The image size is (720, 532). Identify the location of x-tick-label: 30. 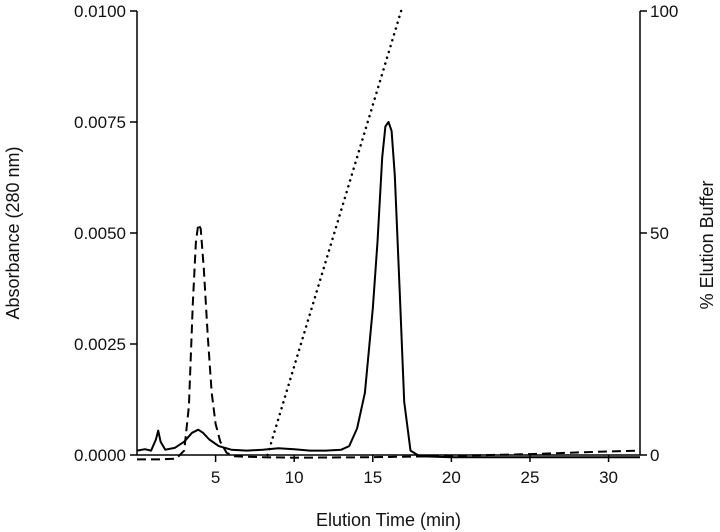
(608, 477).